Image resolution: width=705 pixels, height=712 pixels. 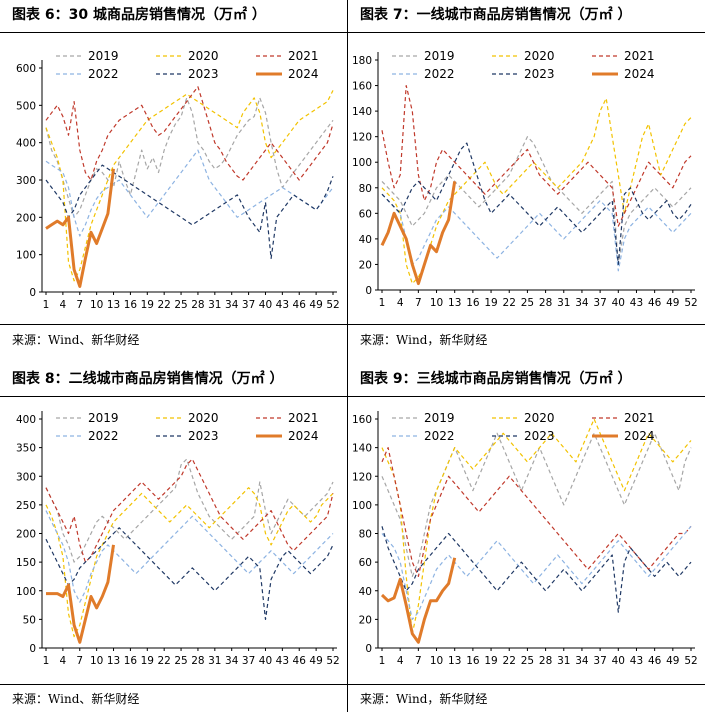 I want to click on panel-title: 图表 9：三线城市商品房销售情况（万㎡ ）, so click(x=496, y=379).